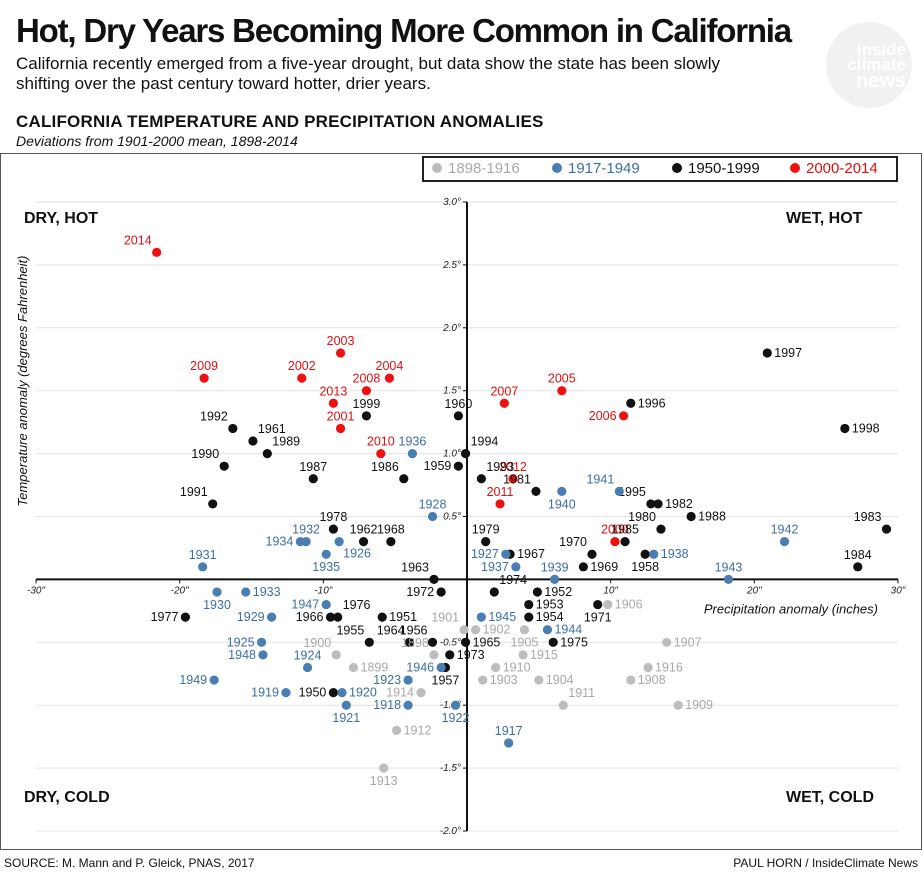 The width and height of the screenshot is (924, 877). What do you see at coordinates (456, 718) in the screenshot?
I see `point-label: 1922` at bounding box center [456, 718].